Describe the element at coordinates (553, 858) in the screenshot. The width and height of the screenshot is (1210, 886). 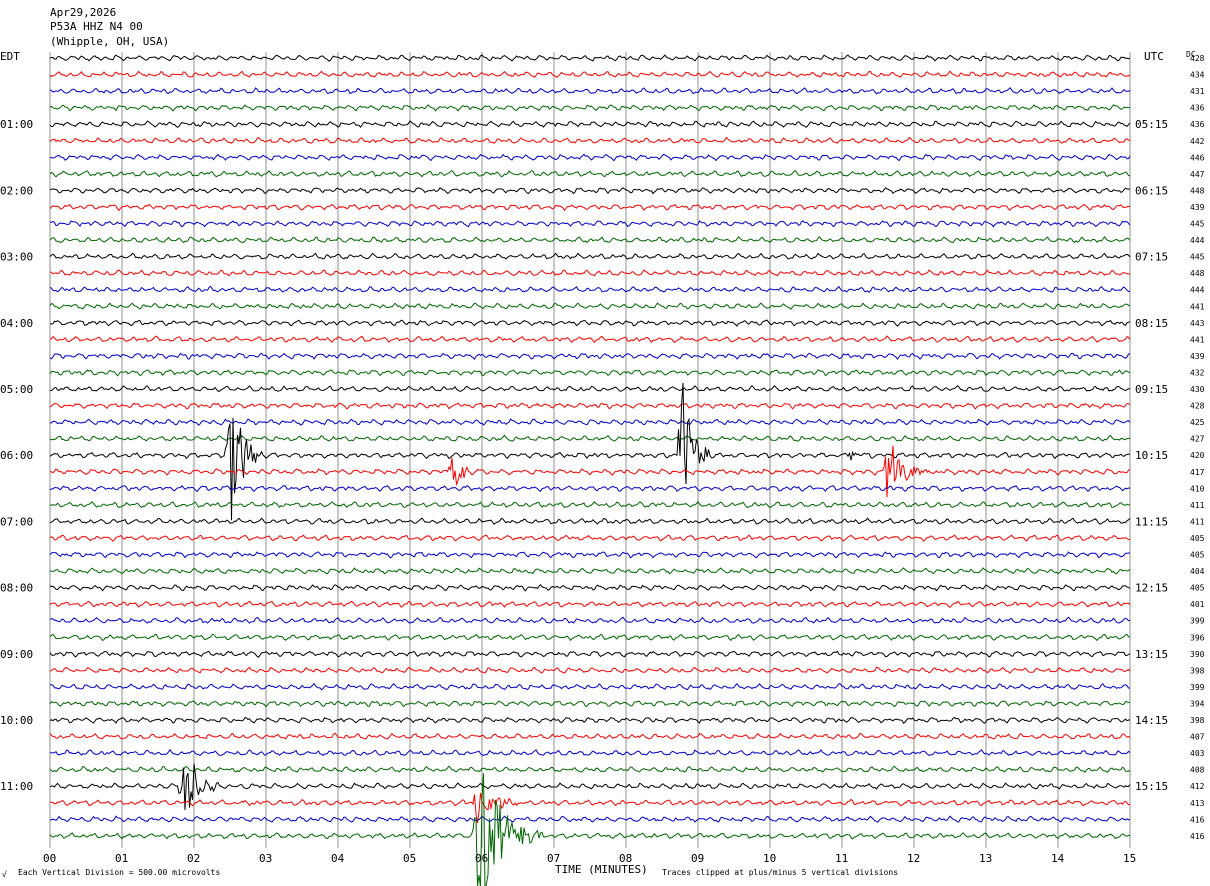
I see `x-tick-label: 07` at that location.